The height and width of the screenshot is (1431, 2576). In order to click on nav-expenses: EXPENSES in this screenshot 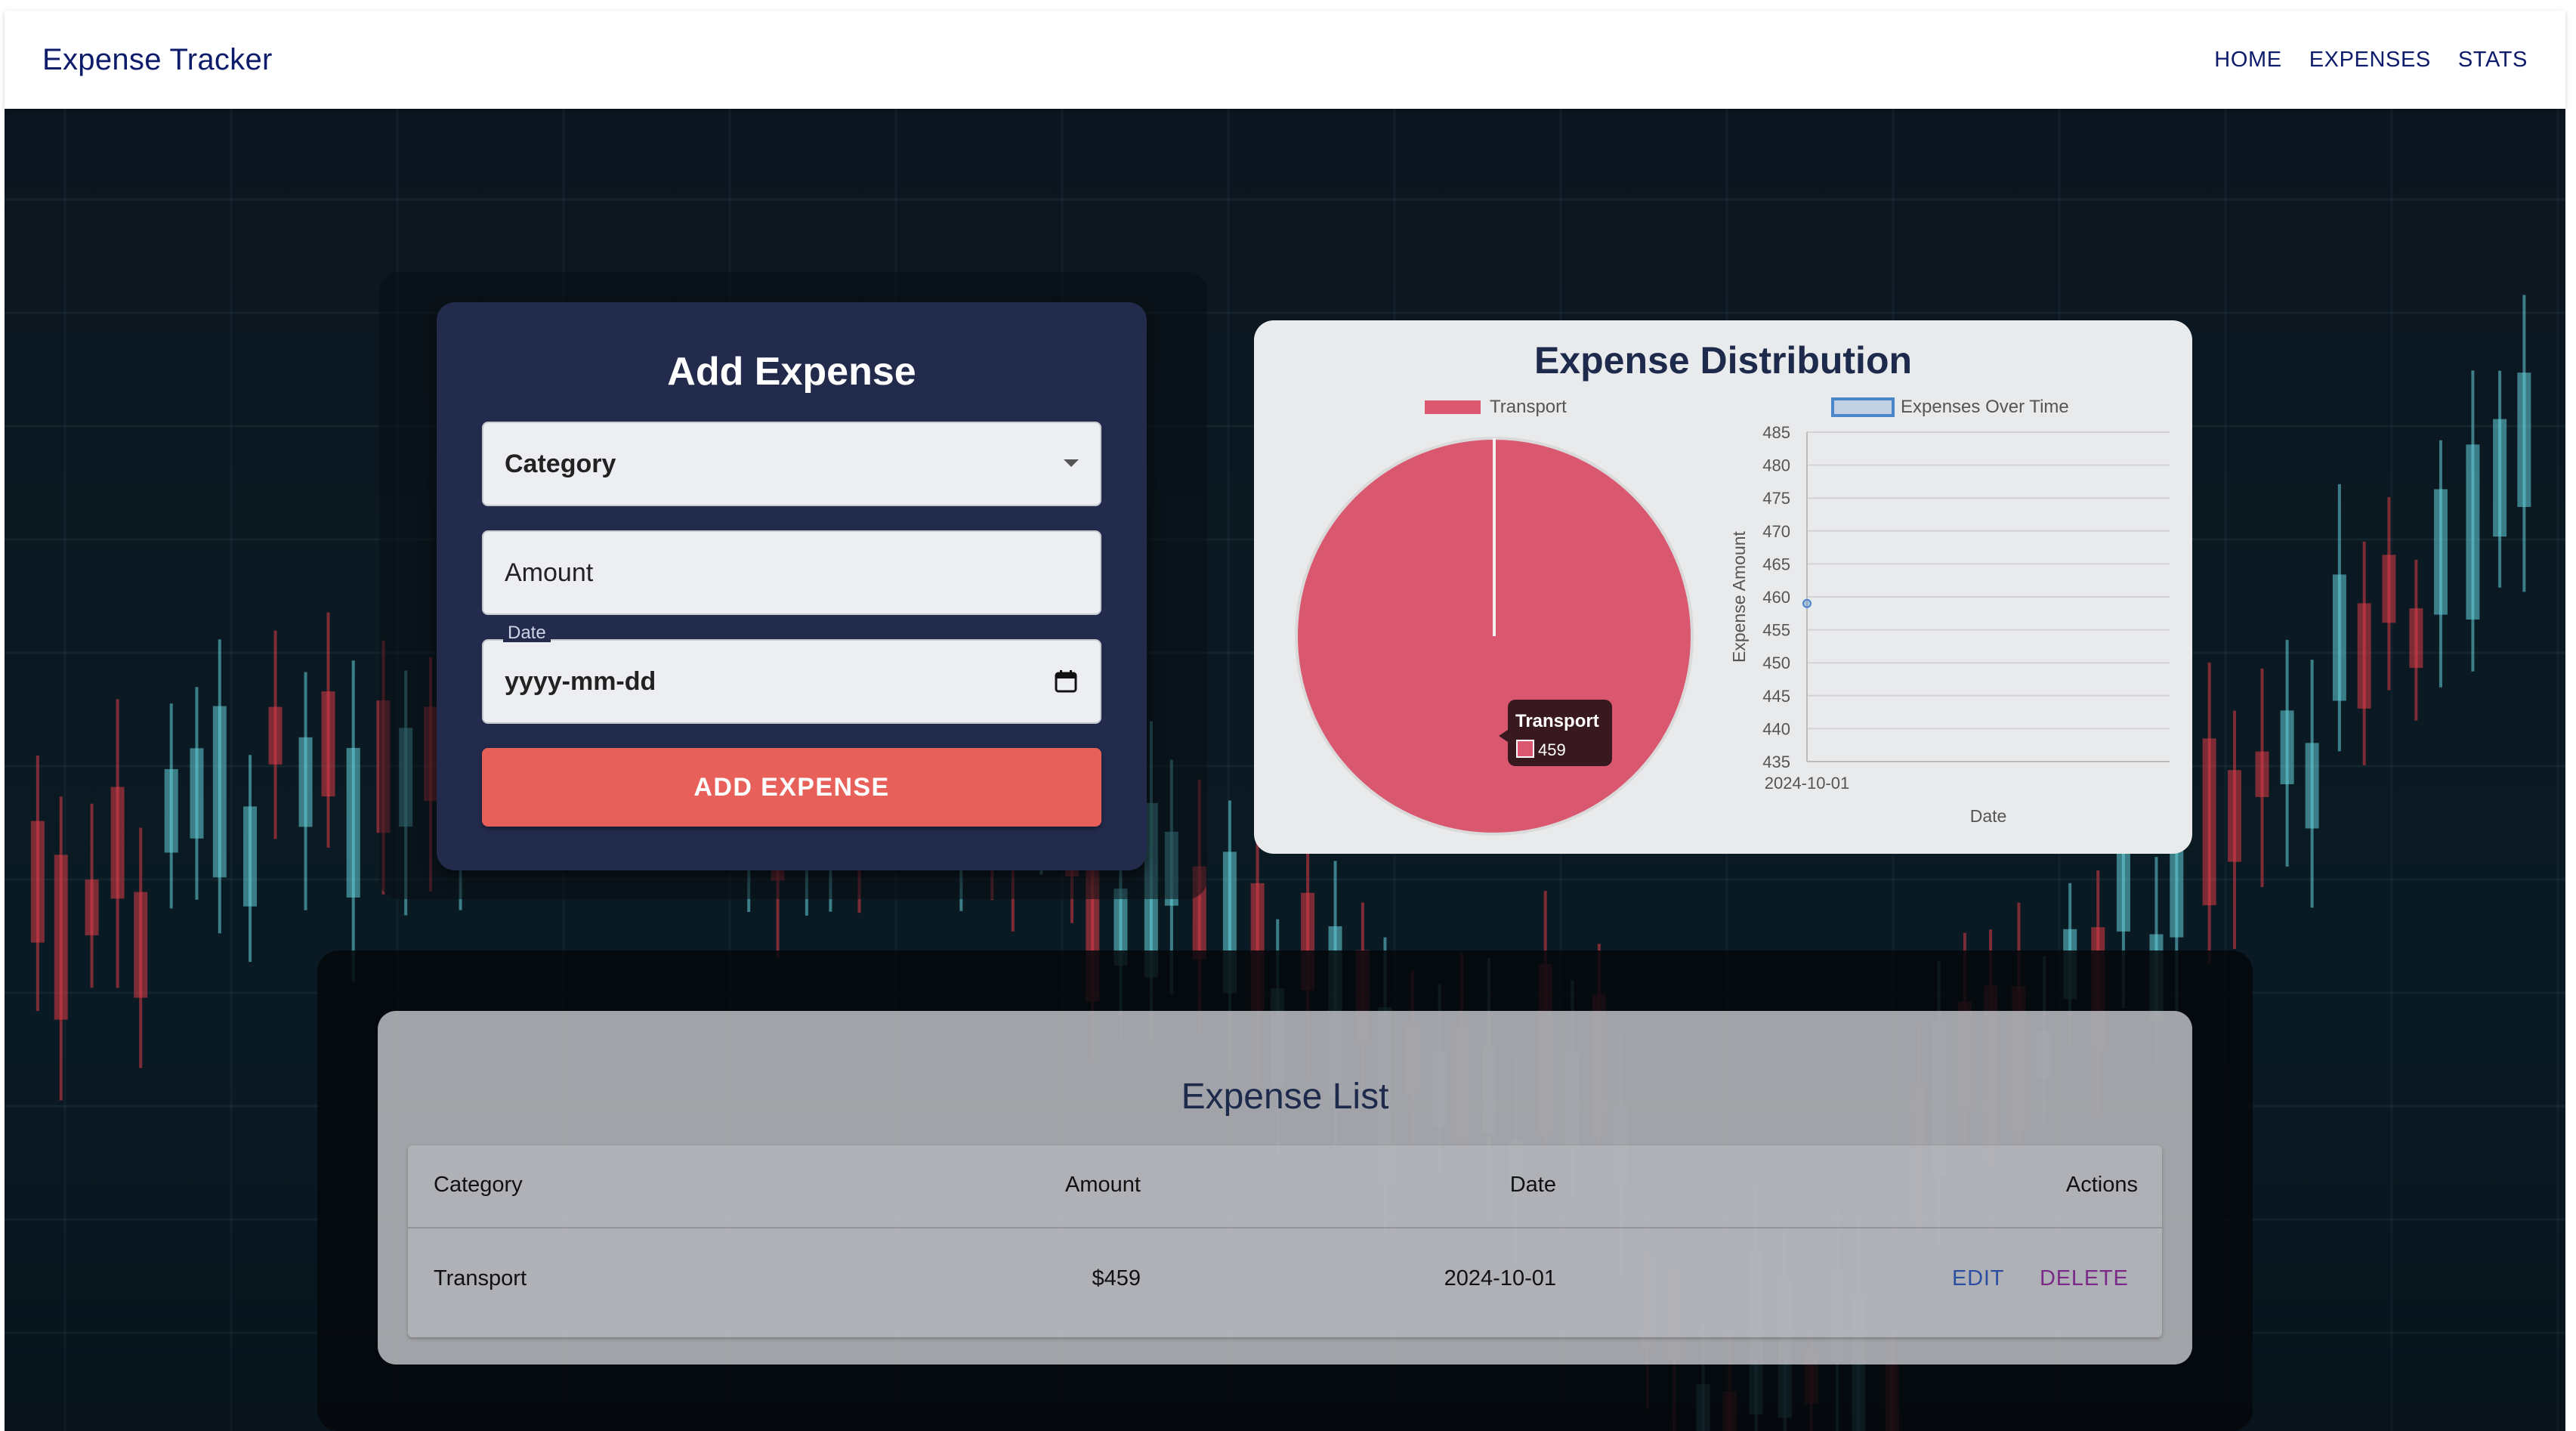, I will do `click(2370, 59)`.